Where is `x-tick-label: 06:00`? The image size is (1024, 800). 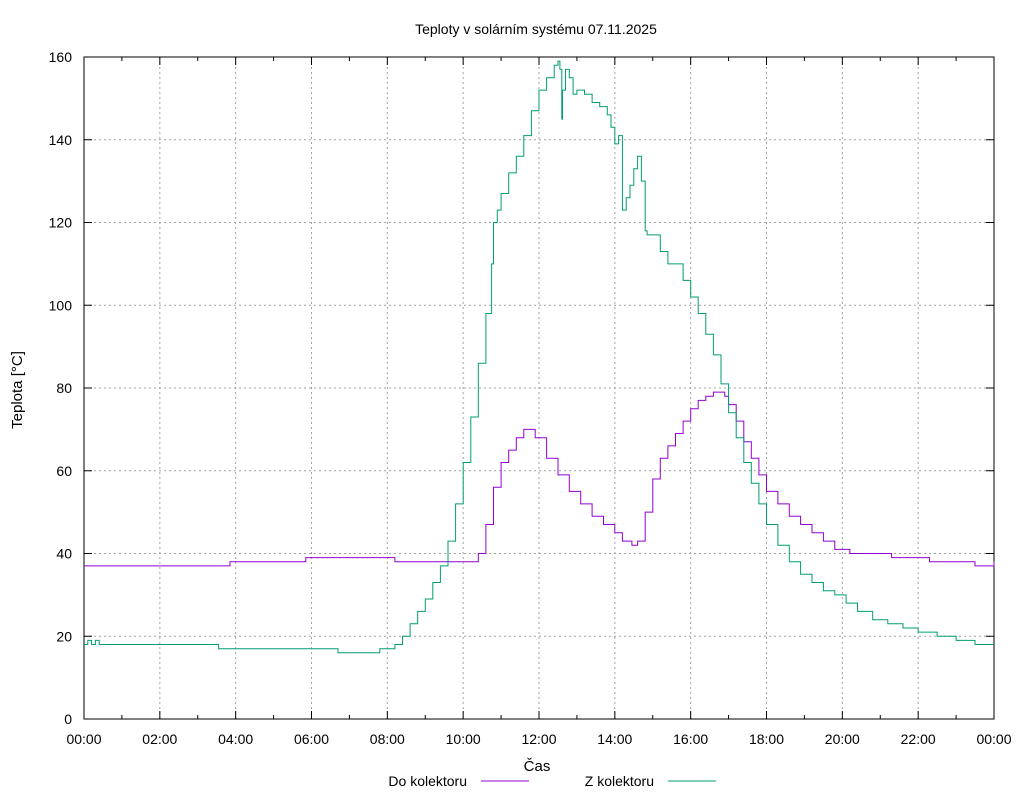 x-tick-label: 06:00 is located at coordinates (311, 739).